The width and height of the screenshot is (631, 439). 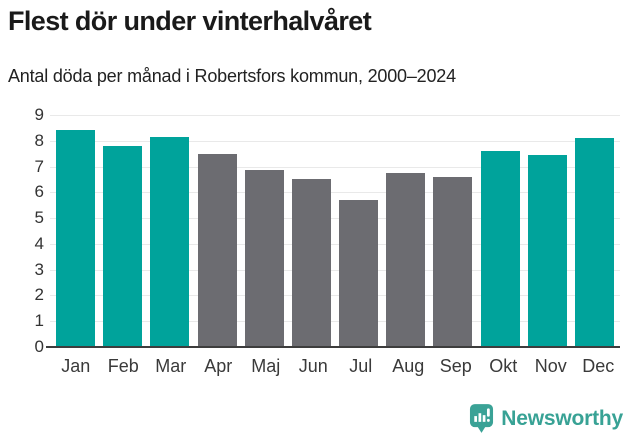 What do you see at coordinates (482, 418) in the screenshot?
I see `newsworthy-logo-icon` at bounding box center [482, 418].